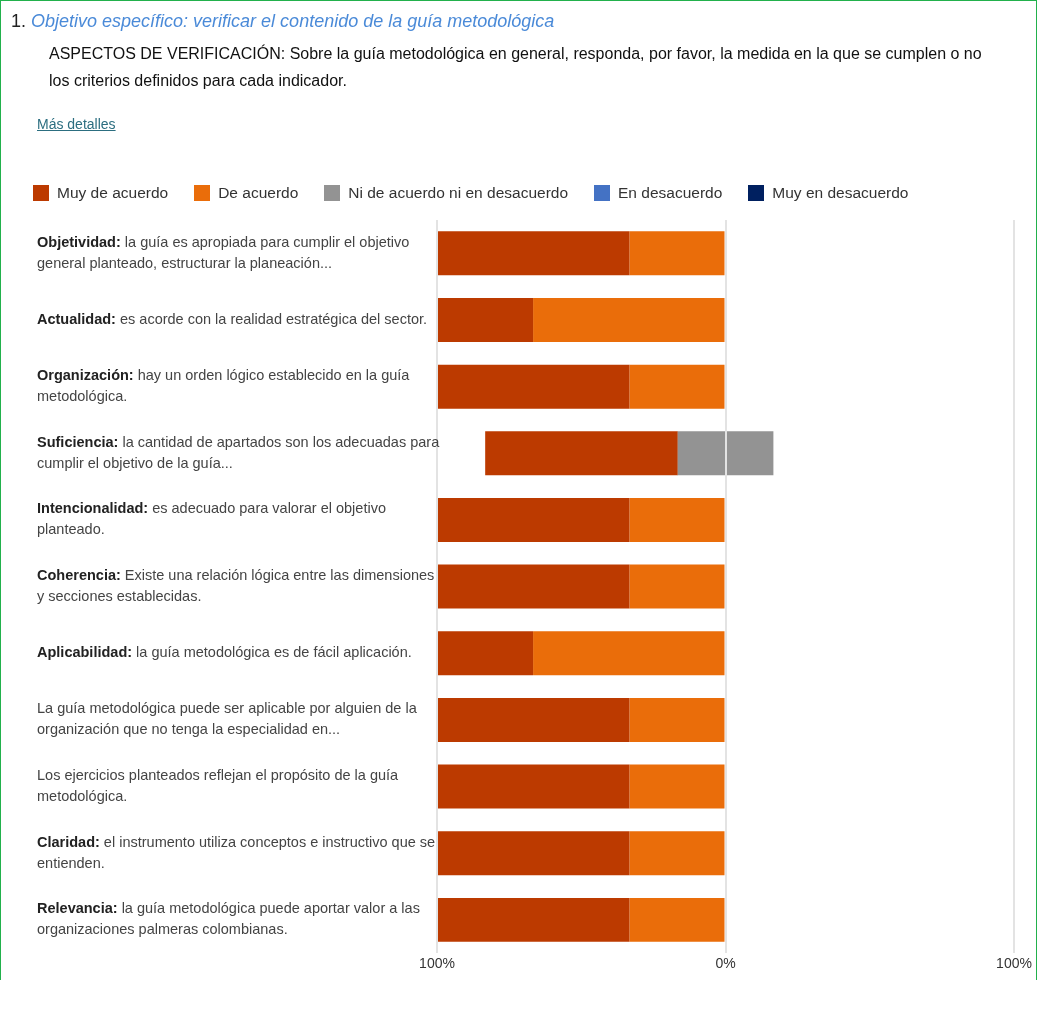  Describe the element at coordinates (232, 318) in the screenshot. I see `y-tick-label: Actualidad: es acorde con la realidad estratégica del sector.` at that location.